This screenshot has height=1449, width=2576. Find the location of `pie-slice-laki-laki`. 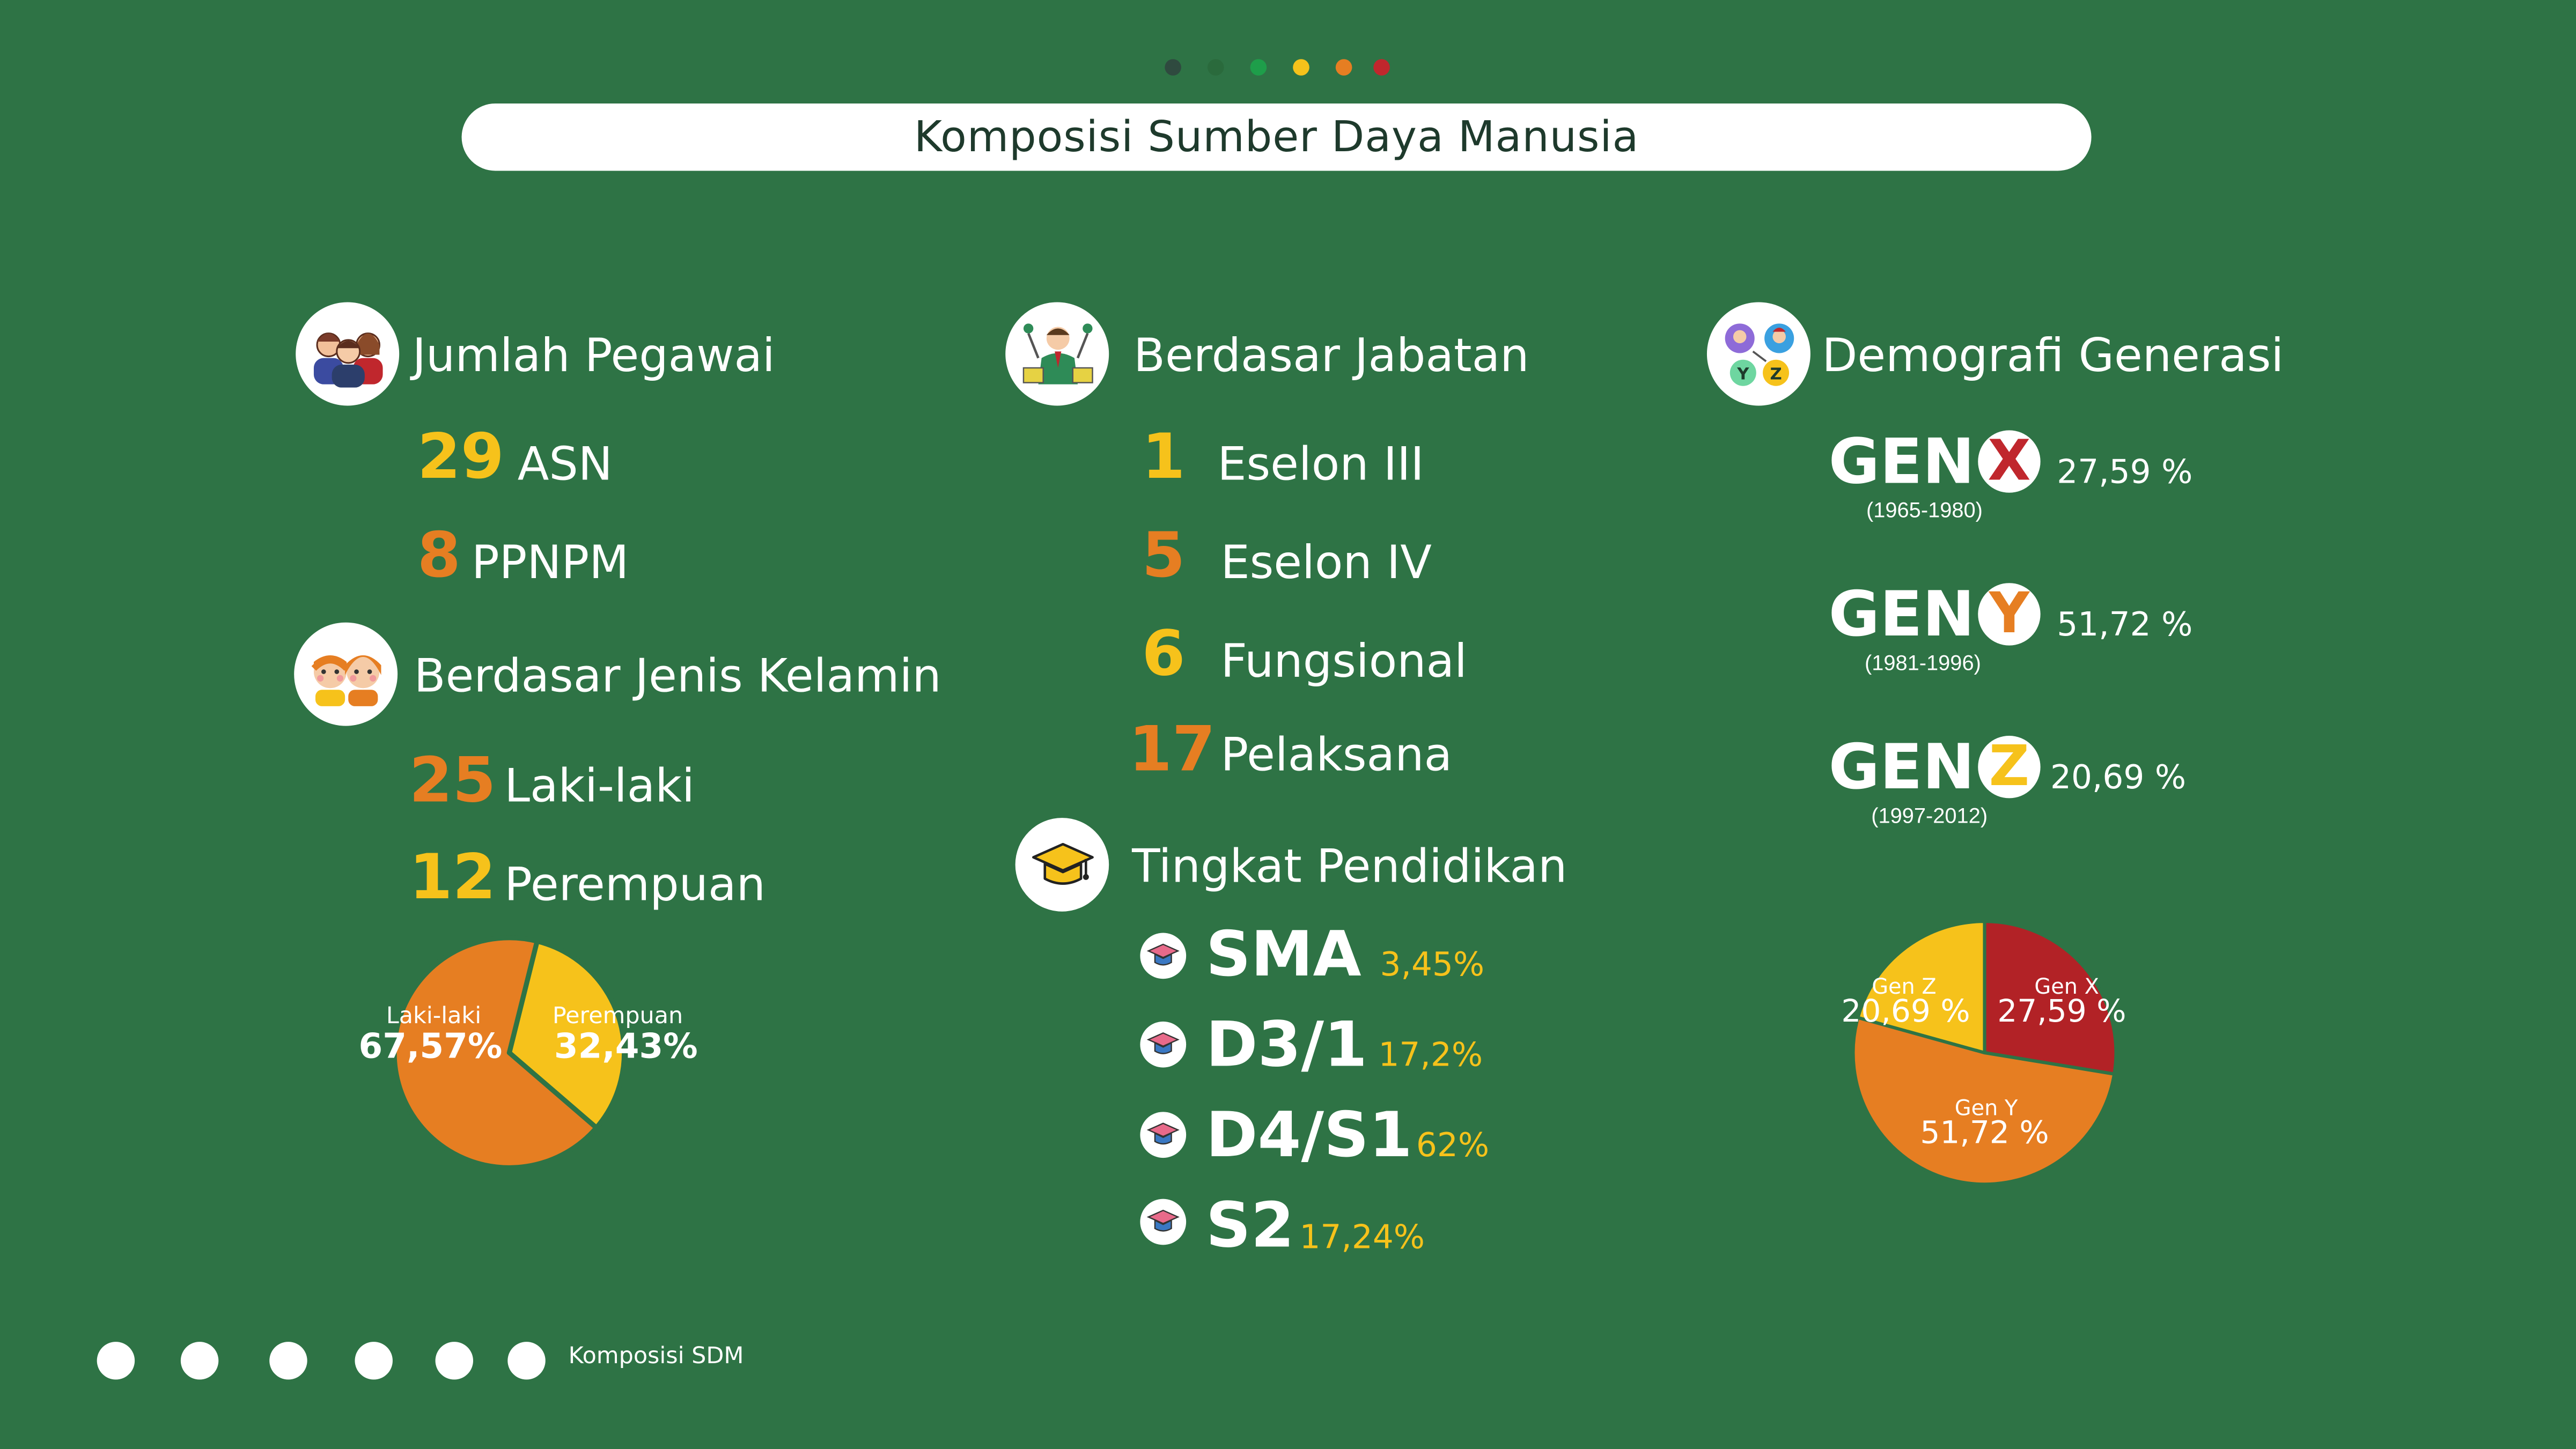

pie-slice-laki-laki is located at coordinates (495, 1053).